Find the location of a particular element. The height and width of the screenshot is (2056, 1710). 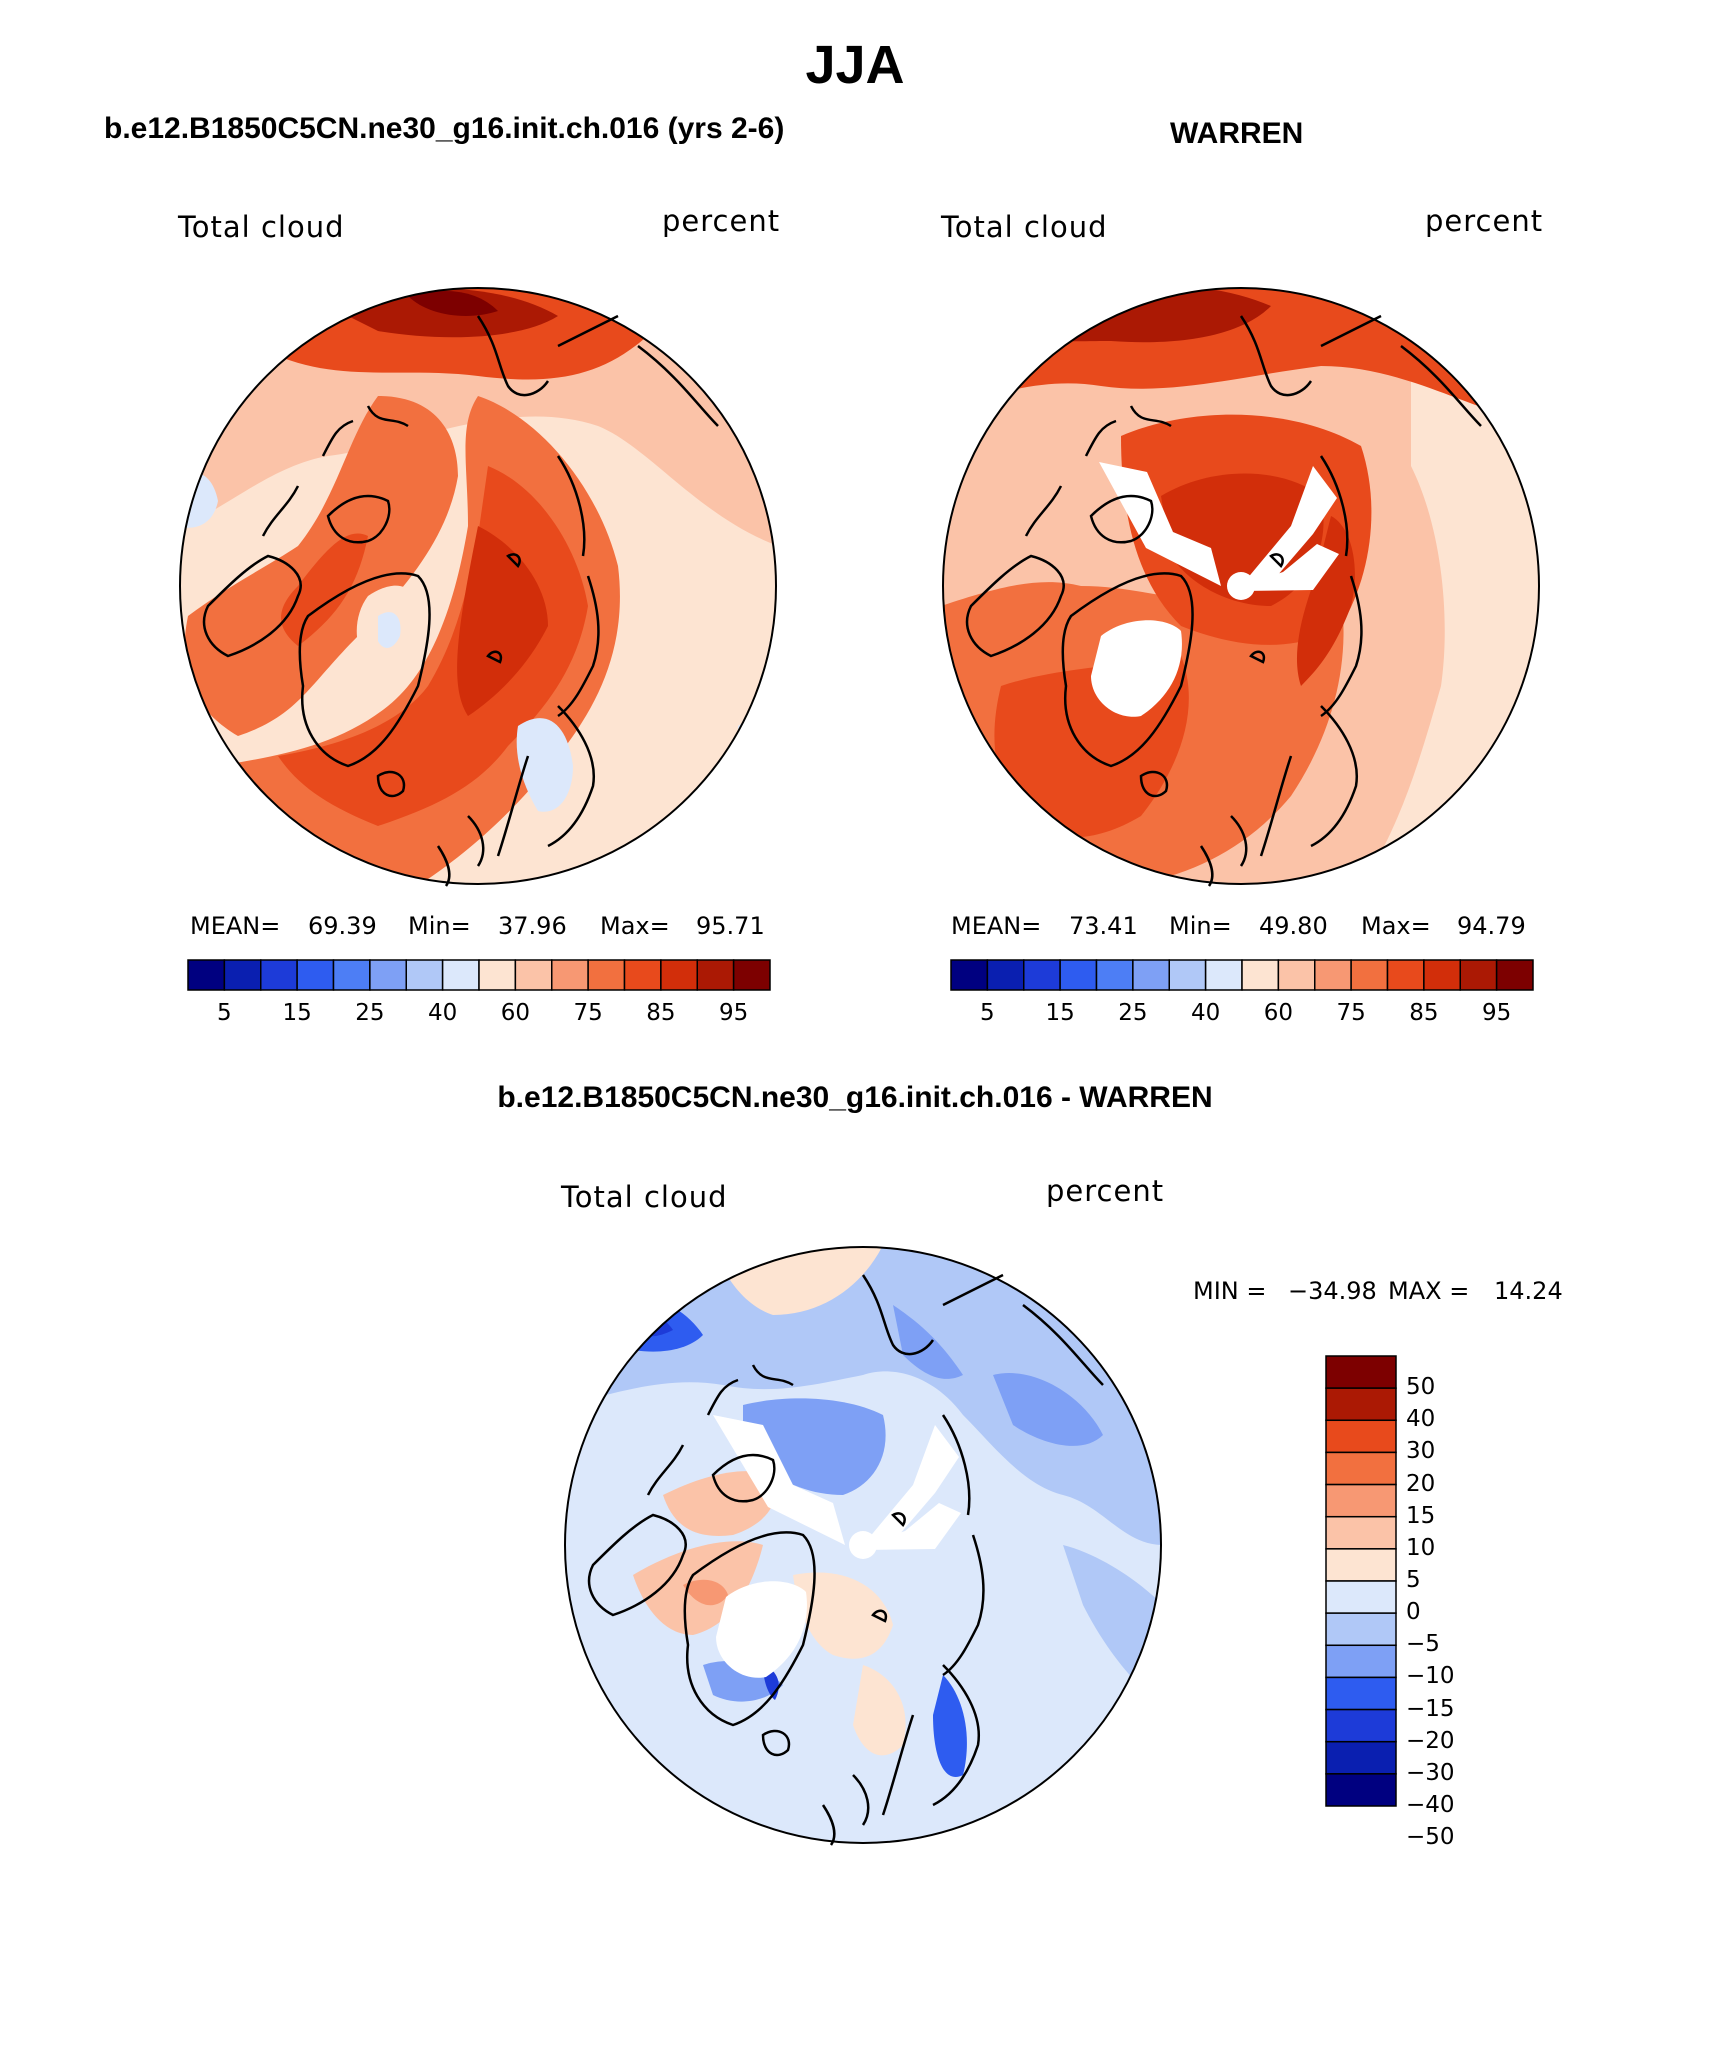

panel2-units-label: percent is located at coordinates (1484, 221).